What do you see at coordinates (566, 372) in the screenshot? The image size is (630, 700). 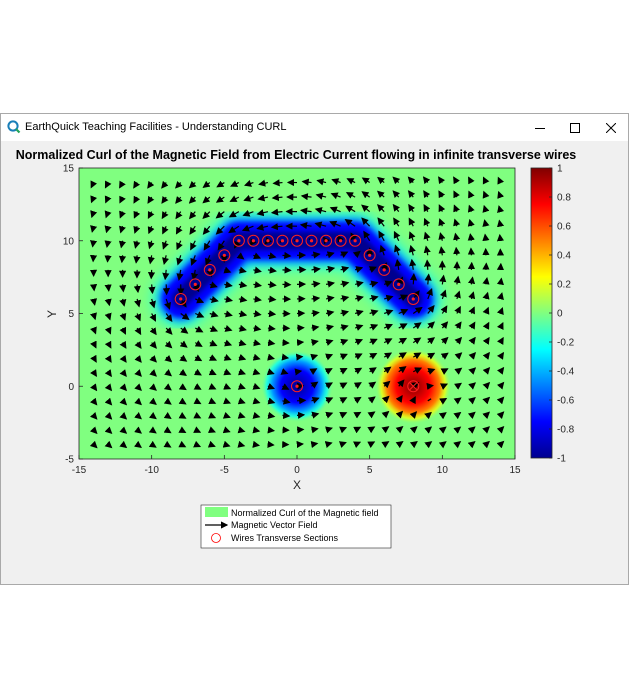 I see `colorbar-tick-label: -0.4` at bounding box center [566, 372].